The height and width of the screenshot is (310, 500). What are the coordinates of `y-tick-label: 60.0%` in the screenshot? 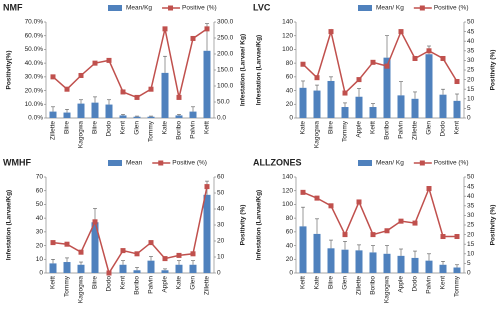 It's located at (34, 35).